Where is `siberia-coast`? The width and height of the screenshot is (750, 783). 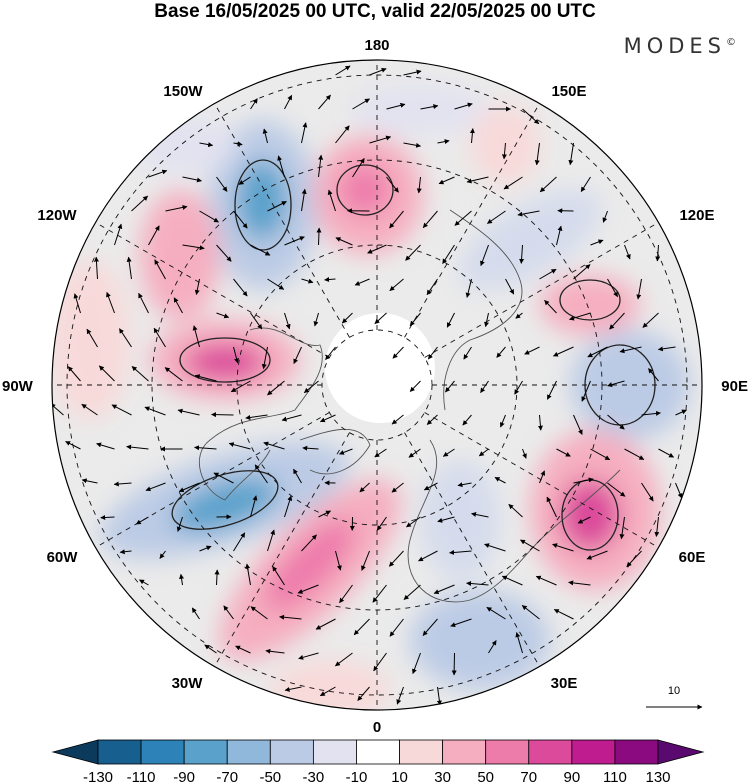
siberia-coast is located at coordinates (483, 310).